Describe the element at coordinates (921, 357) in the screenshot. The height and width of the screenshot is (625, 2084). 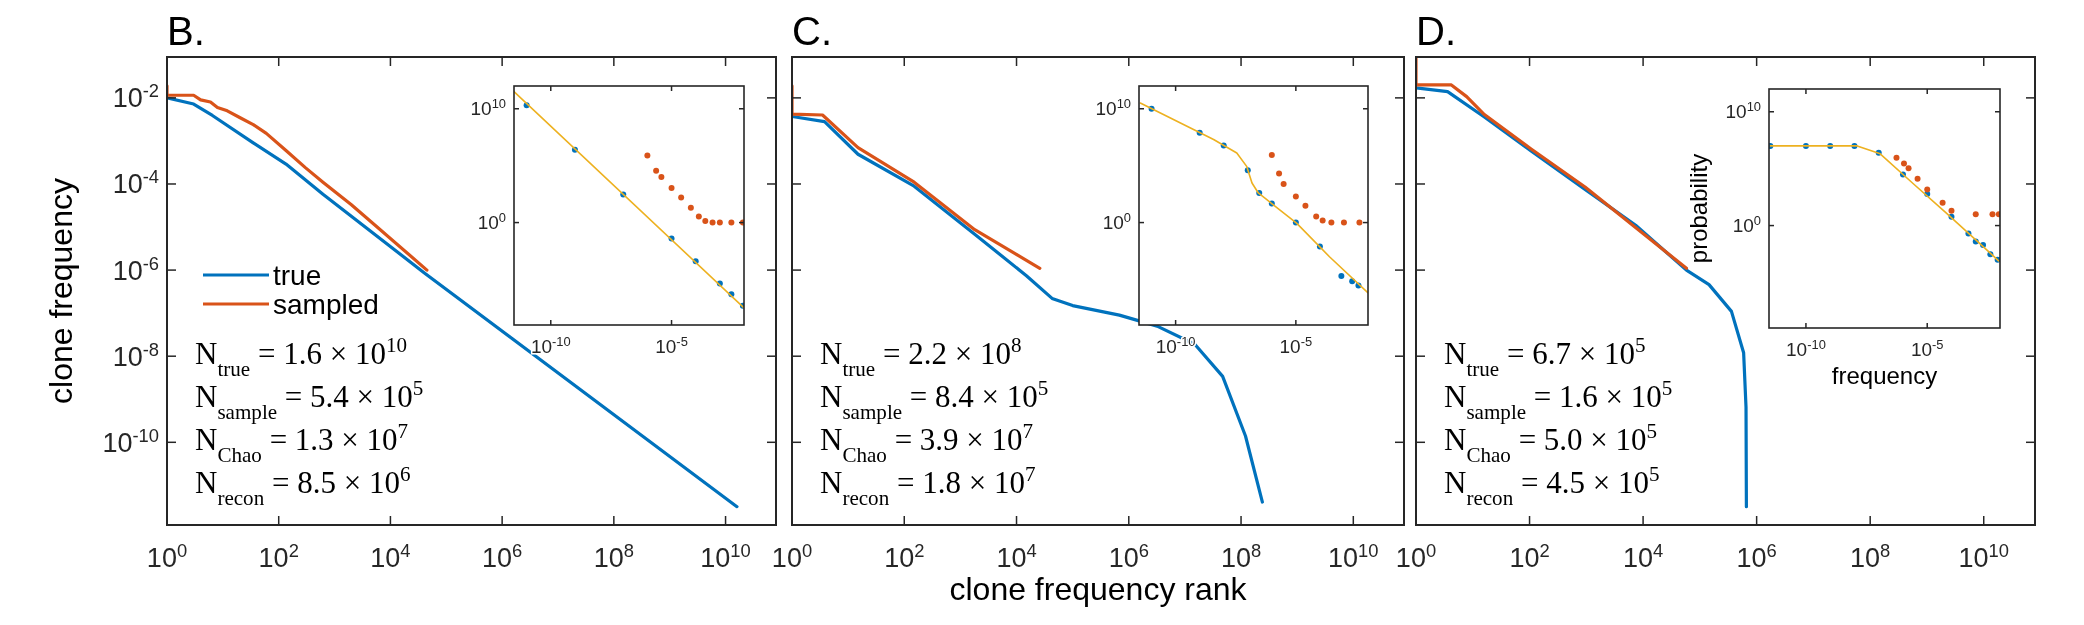
I see `annotation: N$_{true}$ = 2.2 × 10$^{8}$` at that location.